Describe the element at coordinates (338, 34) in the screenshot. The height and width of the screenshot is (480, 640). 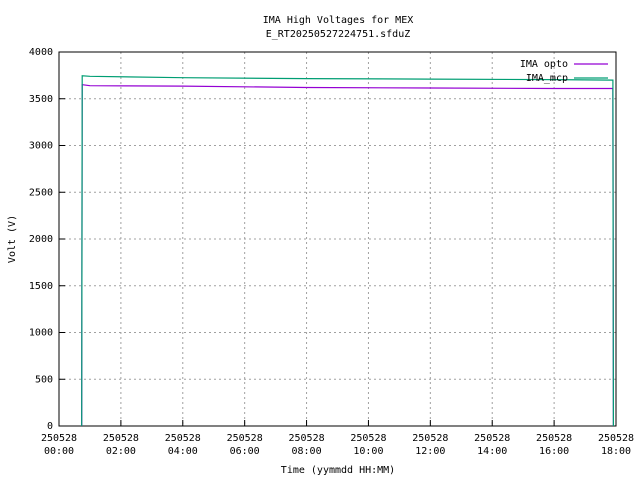
I see `chart-subtitle: E_RT20250527224751.sfduZ` at that location.